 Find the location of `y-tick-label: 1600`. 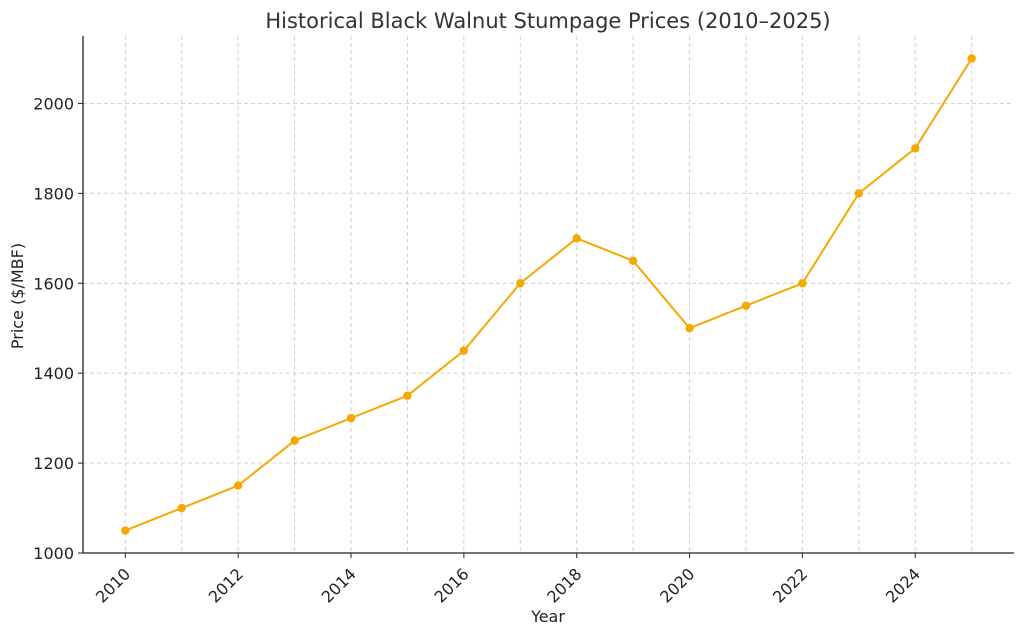

y-tick-label: 1600 is located at coordinates (53, 283).